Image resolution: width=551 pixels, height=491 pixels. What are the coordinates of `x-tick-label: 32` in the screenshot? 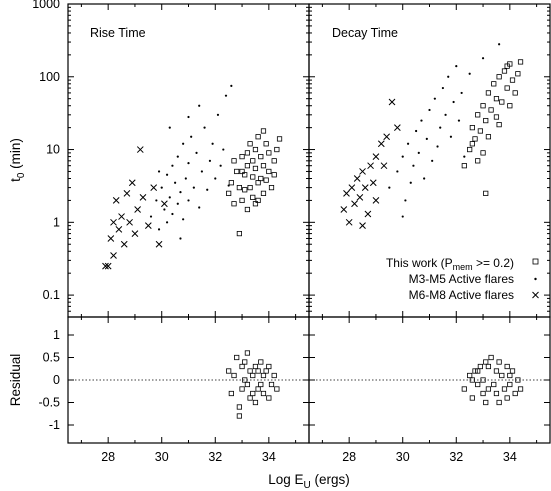 It's located at (215, 457).